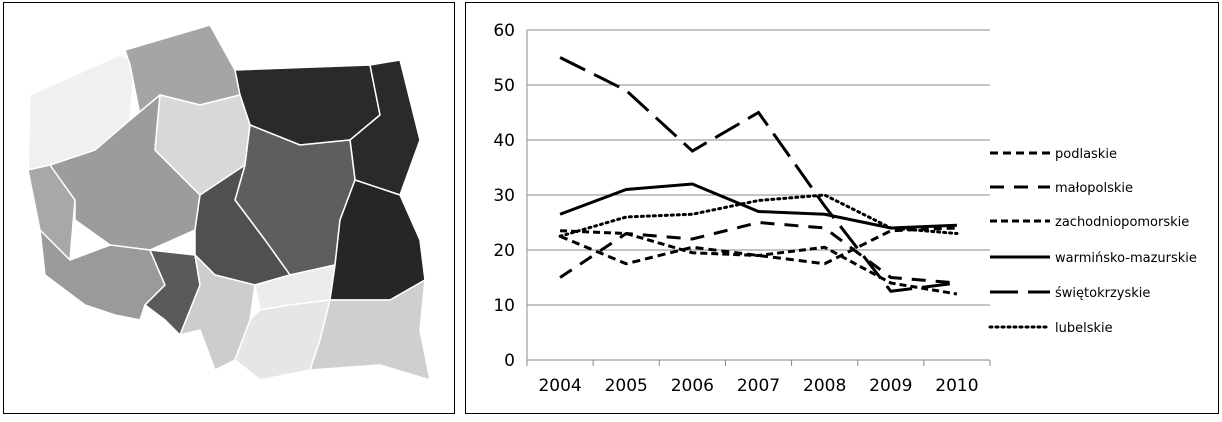 Image resolution: width=1222 pixels, height=422 pixels. Describe the element at coordinates (504, 141) in the screenshot. I see `y-tick-label: 40` at that location.